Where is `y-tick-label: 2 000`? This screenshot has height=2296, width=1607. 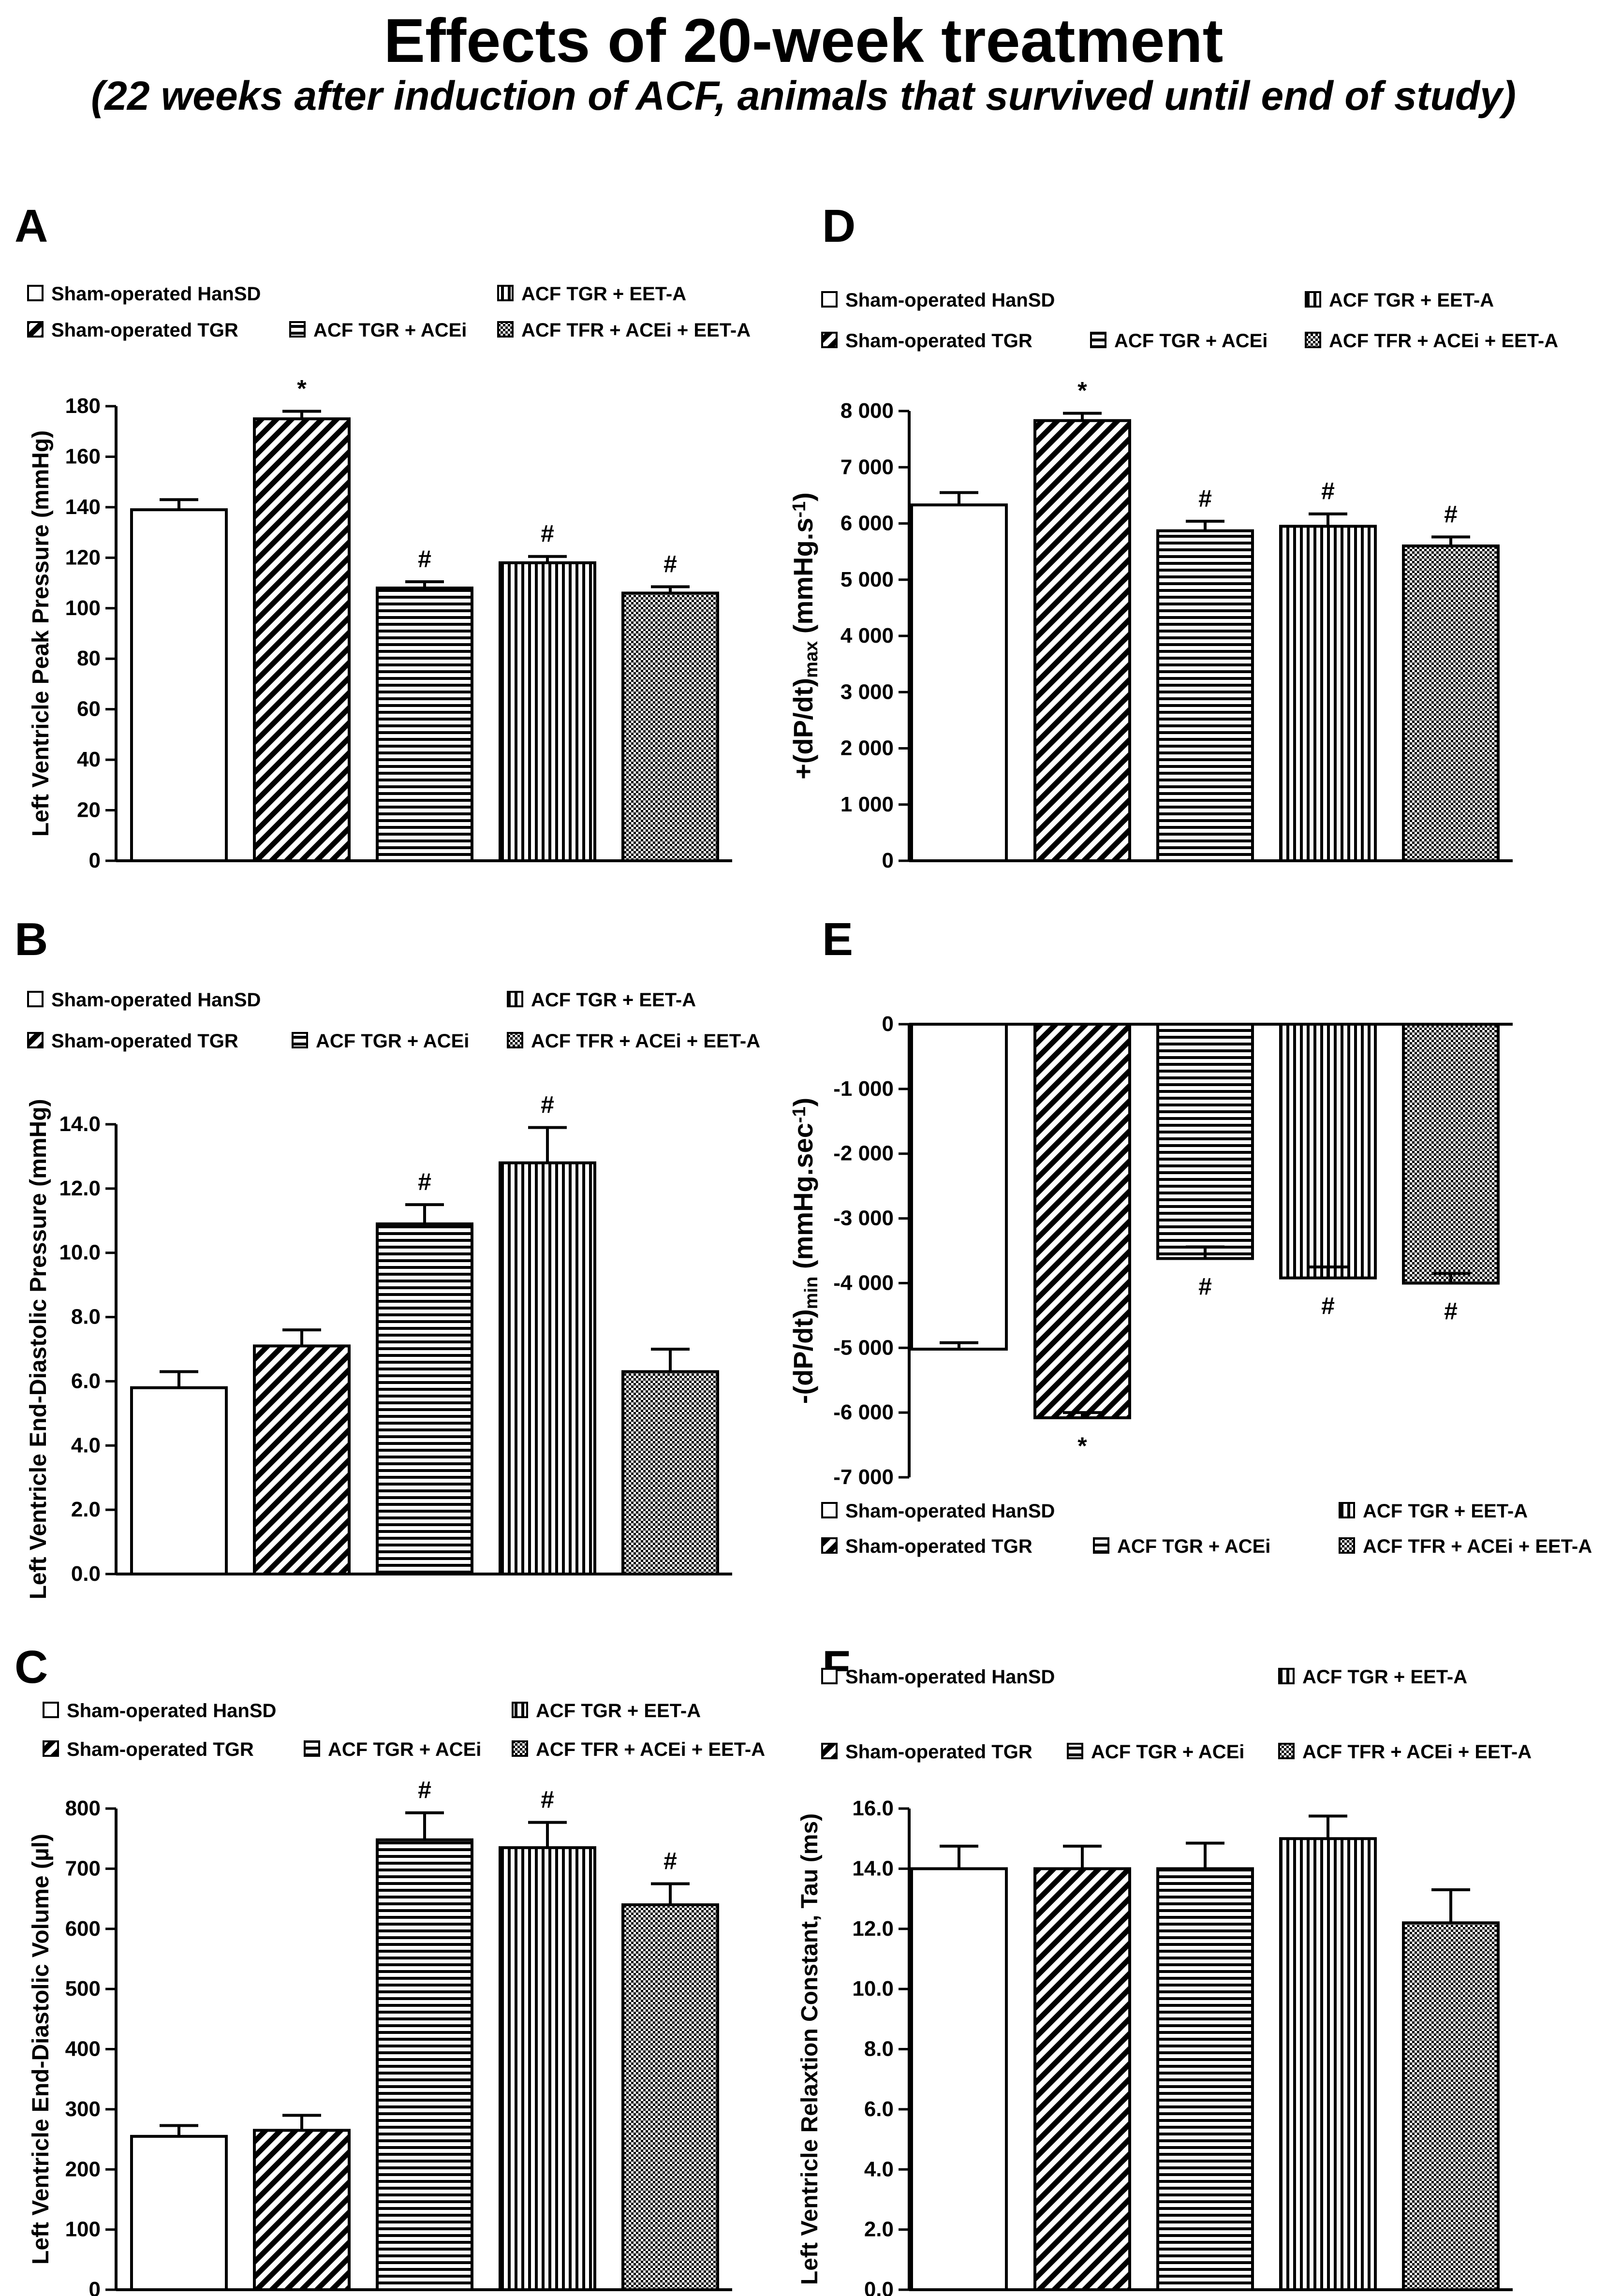
y-tick-label: 2 000 is located at coordinates (867, 748).